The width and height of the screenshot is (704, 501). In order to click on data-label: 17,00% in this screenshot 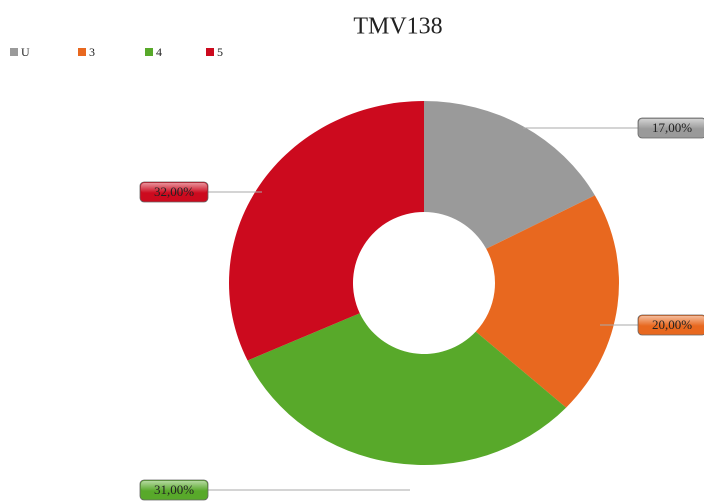, I will do `click(672, 127)`.